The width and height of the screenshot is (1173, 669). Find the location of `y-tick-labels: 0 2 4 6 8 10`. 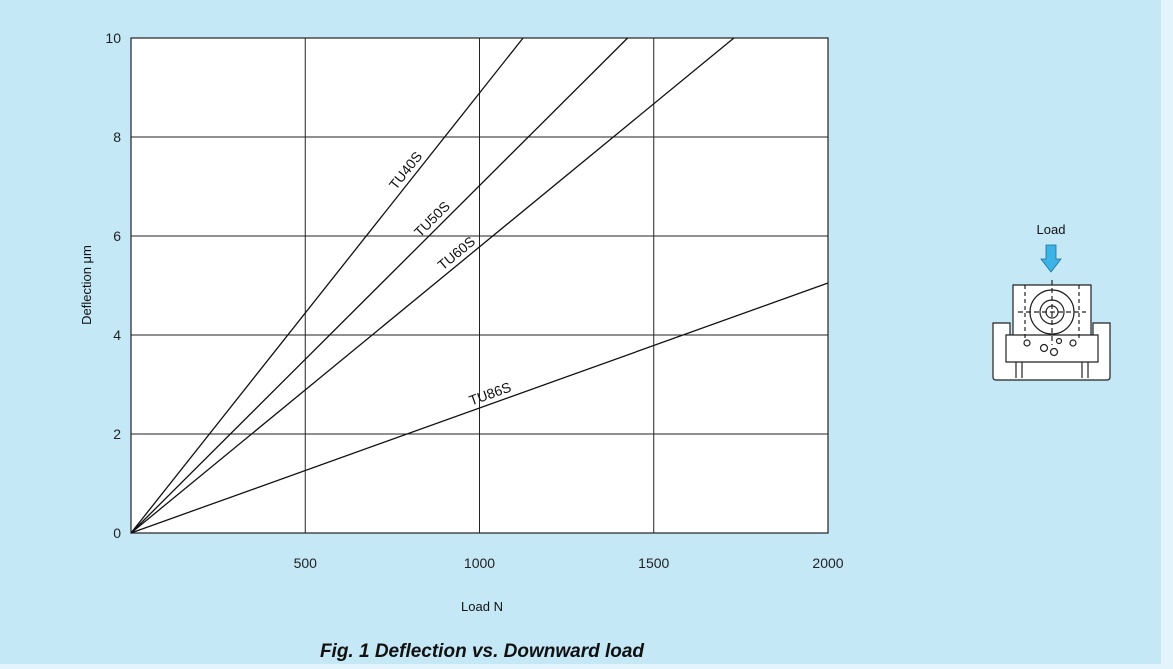

y-tick-labels: 0 2 4 6 8 10 is located at coordinates (113, 285).